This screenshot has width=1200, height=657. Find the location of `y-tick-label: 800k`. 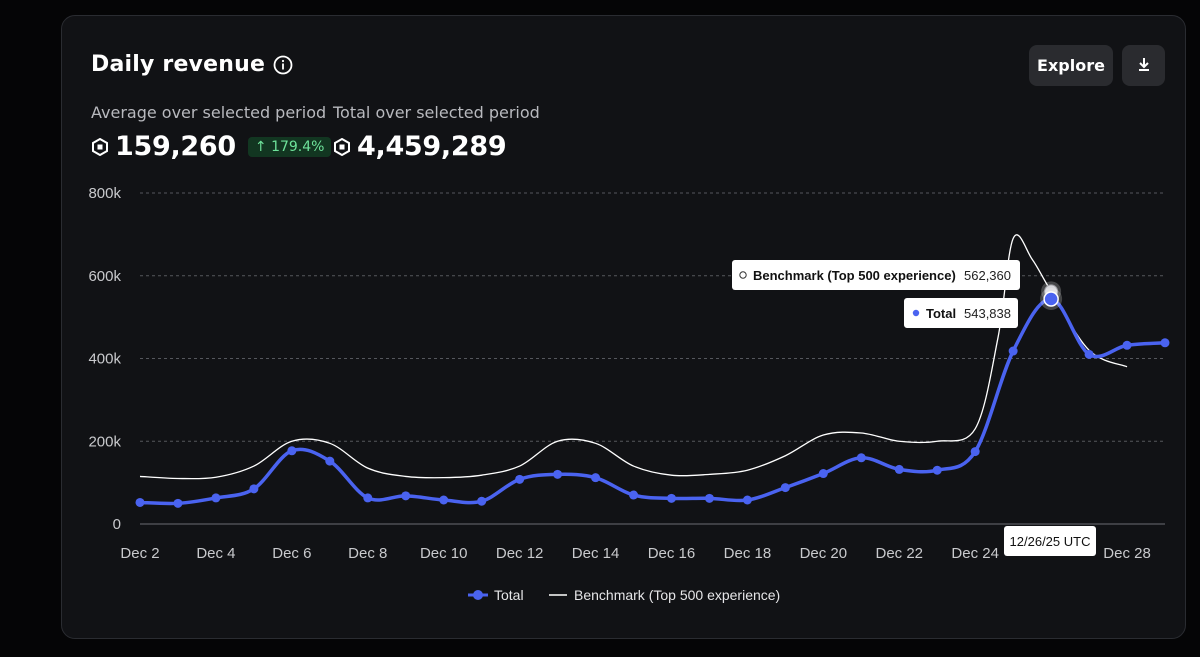

y-tick-label: 800k is located at coordinates (104, 193).